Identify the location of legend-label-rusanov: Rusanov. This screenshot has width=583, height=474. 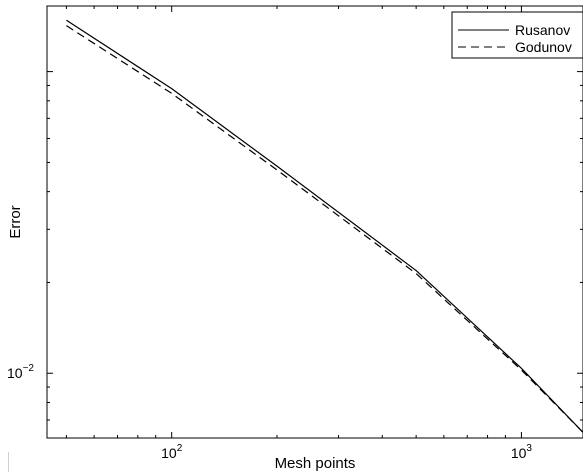
(542, 30).